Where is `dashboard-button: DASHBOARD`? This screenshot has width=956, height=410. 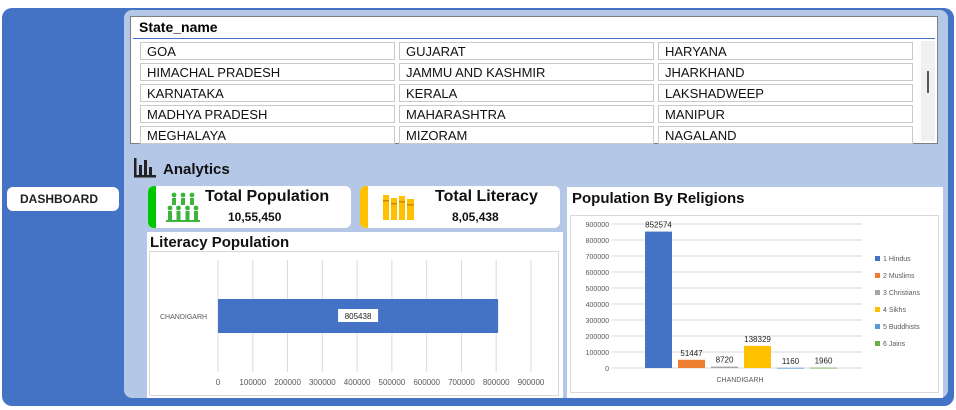 dashboard-button: DASHBOARD is located at coordinates (63, 199).